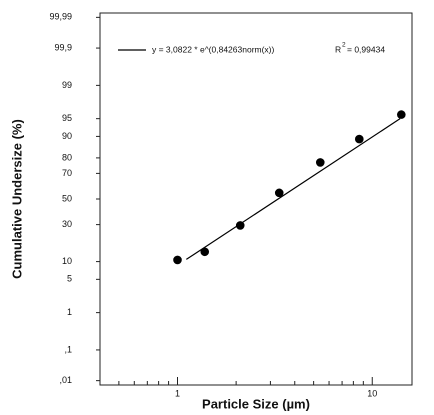  I want to click on y-tick-label: ,01, so click(65, 380).